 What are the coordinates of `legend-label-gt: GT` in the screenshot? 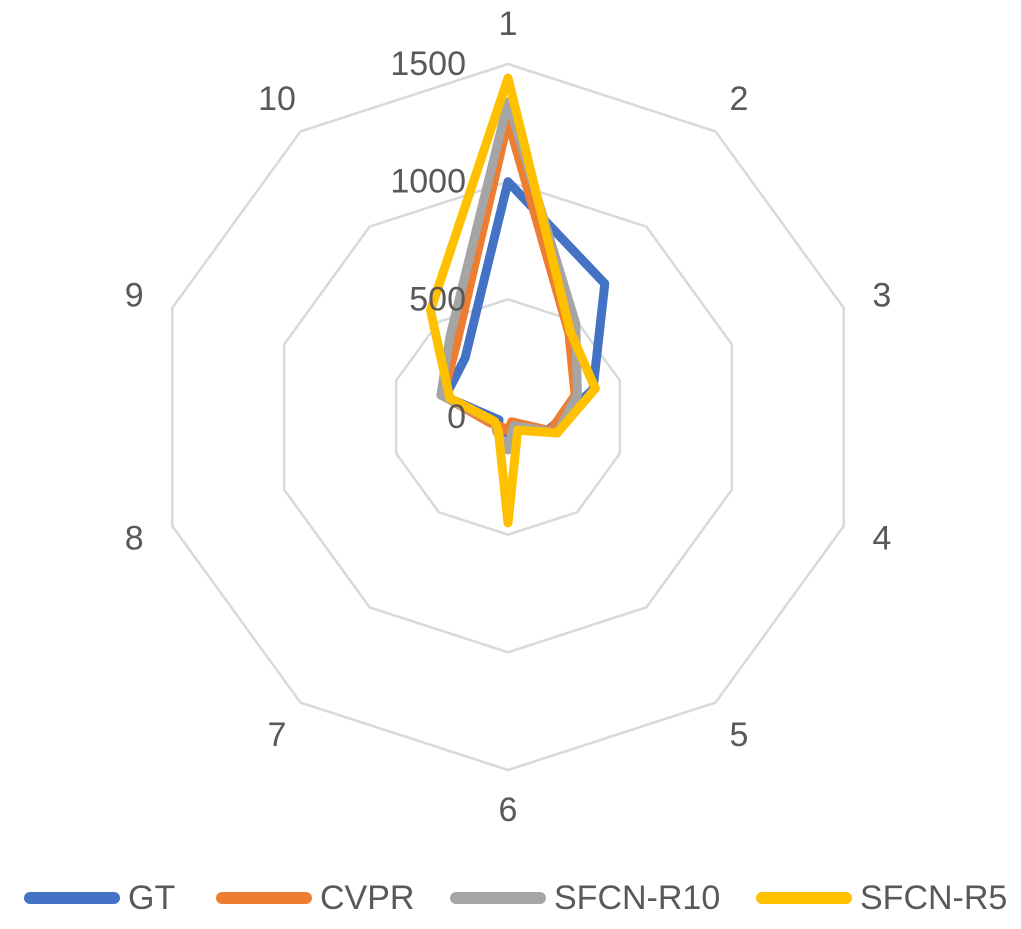 It's located at (152, 897).